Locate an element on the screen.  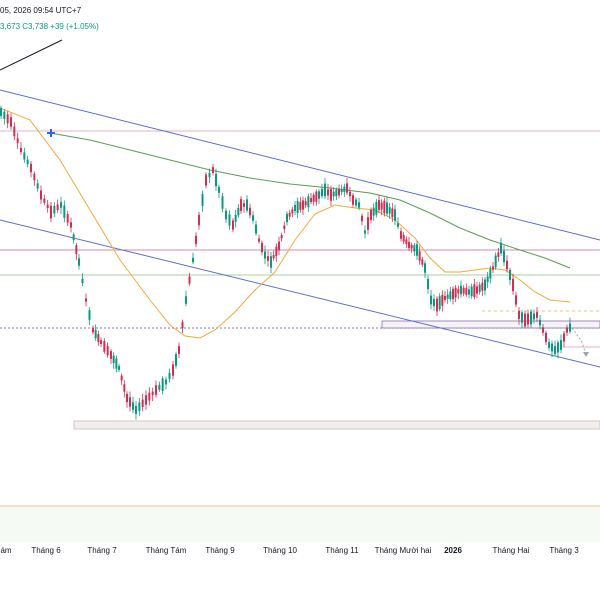
x-tick-label: Tháng Hai is located at coordinates (511, 550).